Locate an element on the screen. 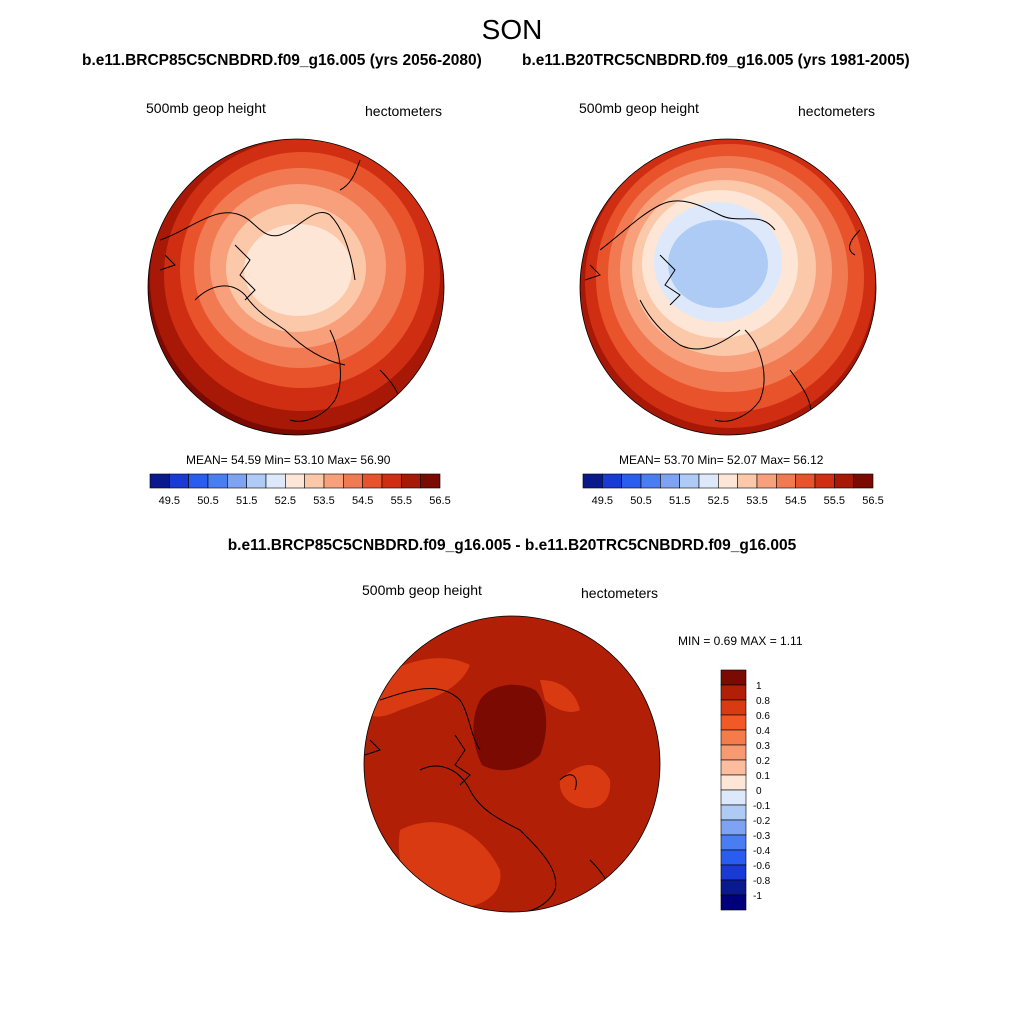 Image resolution: width=1024 pixels, height=1024 pixels. colorbar-1-tick-label: 50.5 is located at coordinates (207, 501).